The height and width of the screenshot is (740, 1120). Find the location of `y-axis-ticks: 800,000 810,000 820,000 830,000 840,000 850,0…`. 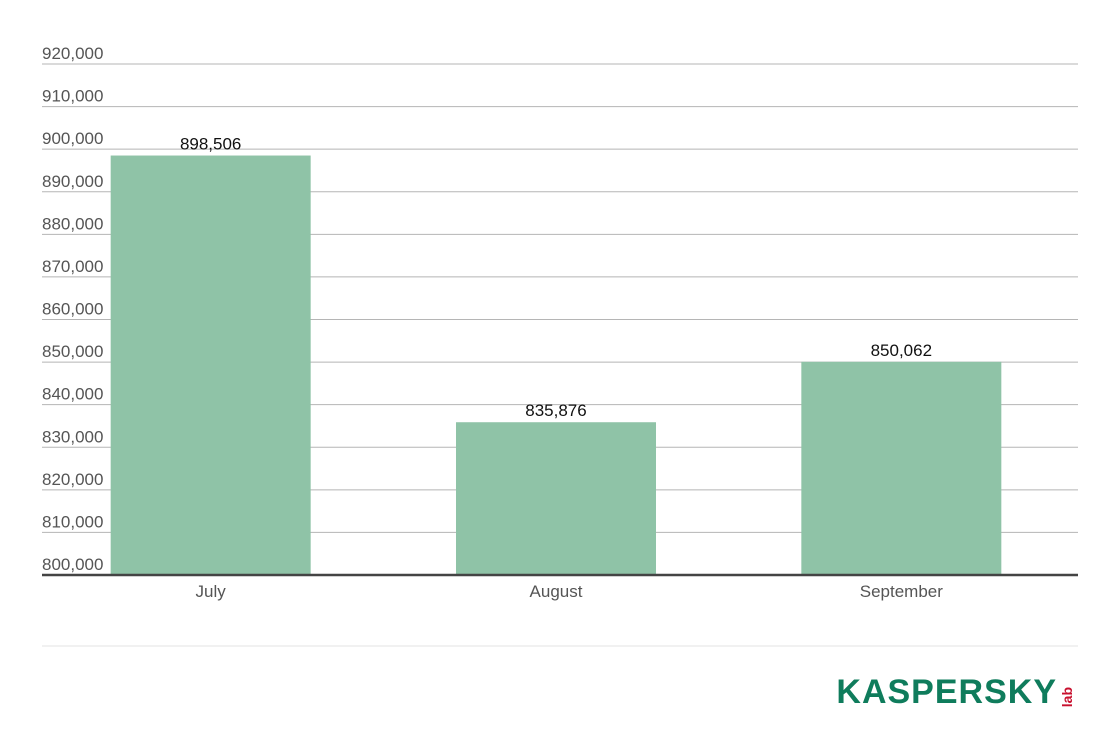

y-axis-ticks: 800,000 810,000 820,000 830,000 840,000 850,0… is located at coordinates (72, 309).